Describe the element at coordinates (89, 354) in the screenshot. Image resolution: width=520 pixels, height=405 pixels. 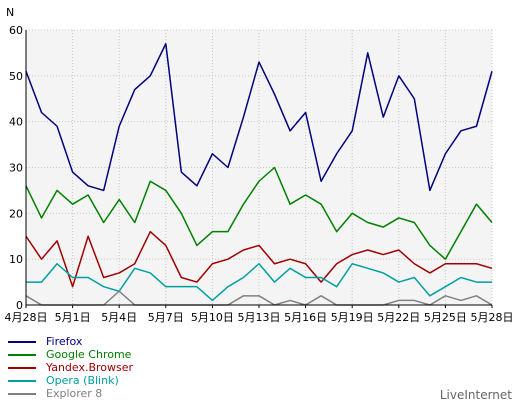
I see `legend-label: Google Chrome` at that location.